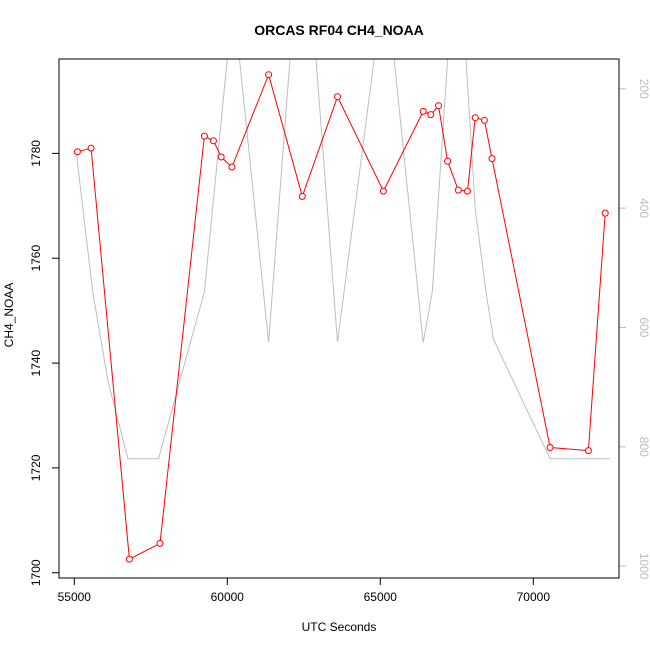 The height and width of the screenshot is (650, 650). What do you see at coordinates (381, 597) in the screenshot?
I see `x-tick-label: 65000` at bounding box center [381, 597].